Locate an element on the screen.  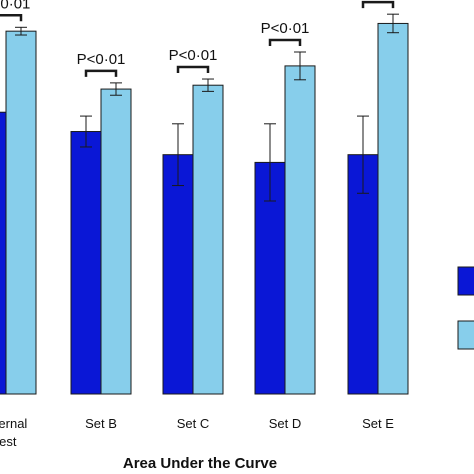
legend is located at coordinates (465, 308).